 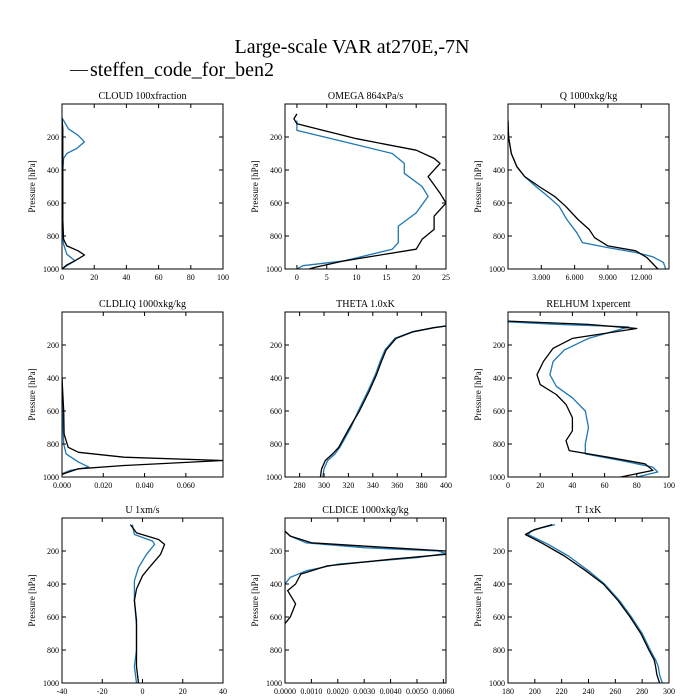 What do you see at coordinates (311, 691) in the screenshot?
I see `x-tick-label: 0.0010` at bounding box center [311, 691].